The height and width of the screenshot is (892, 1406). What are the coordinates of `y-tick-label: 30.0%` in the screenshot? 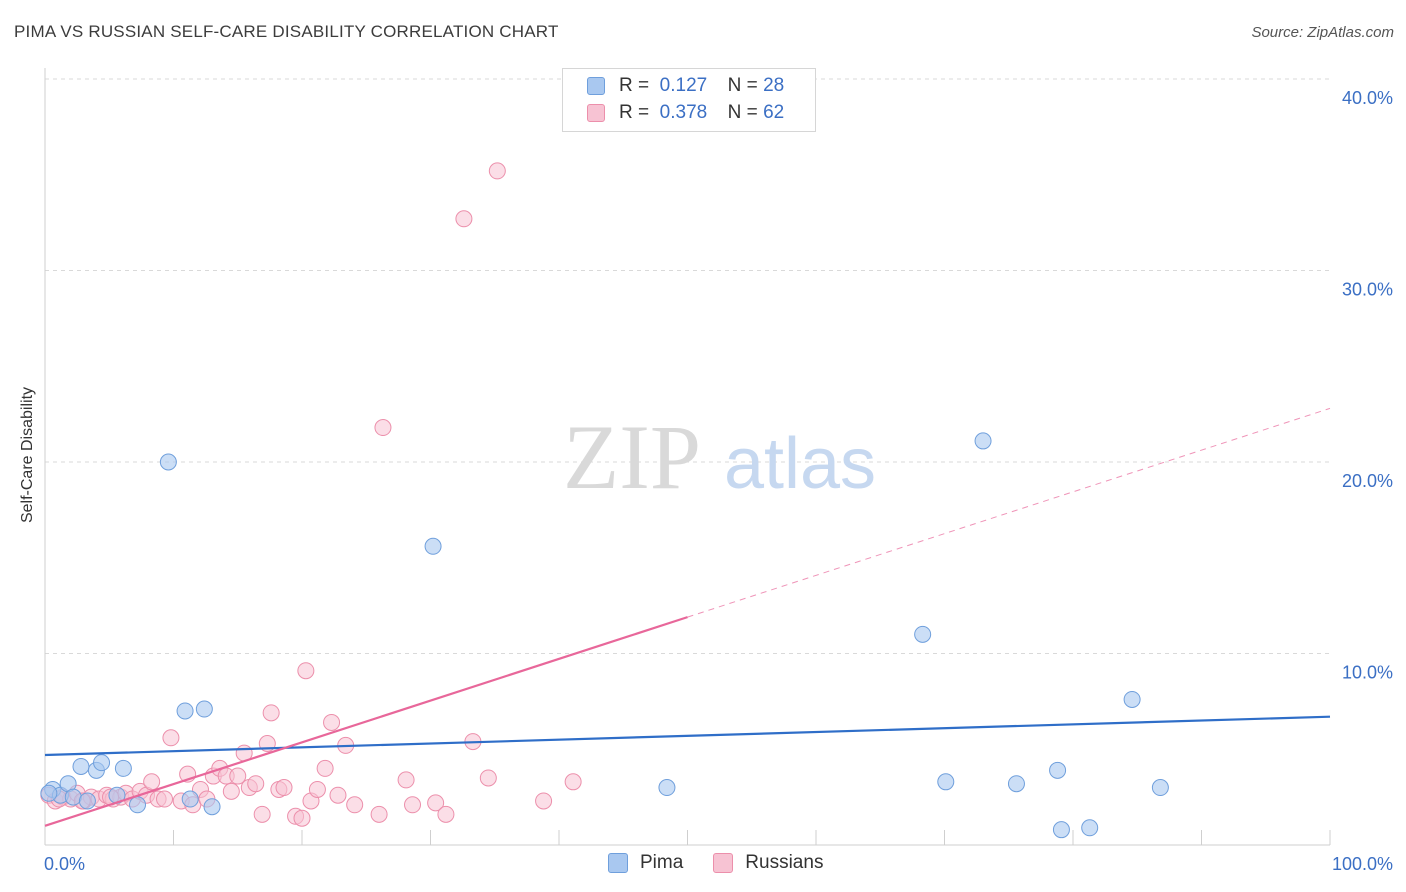 It's located at (1367, 290).